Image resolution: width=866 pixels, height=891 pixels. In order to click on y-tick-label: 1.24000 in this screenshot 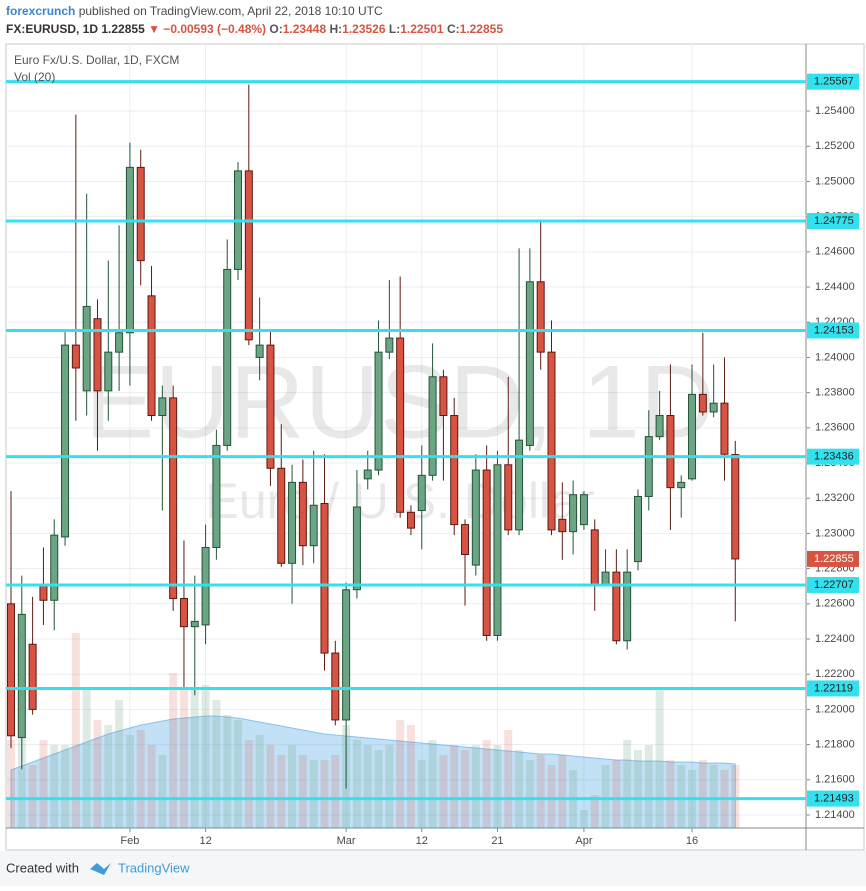, I will do `click(835, 357)`.